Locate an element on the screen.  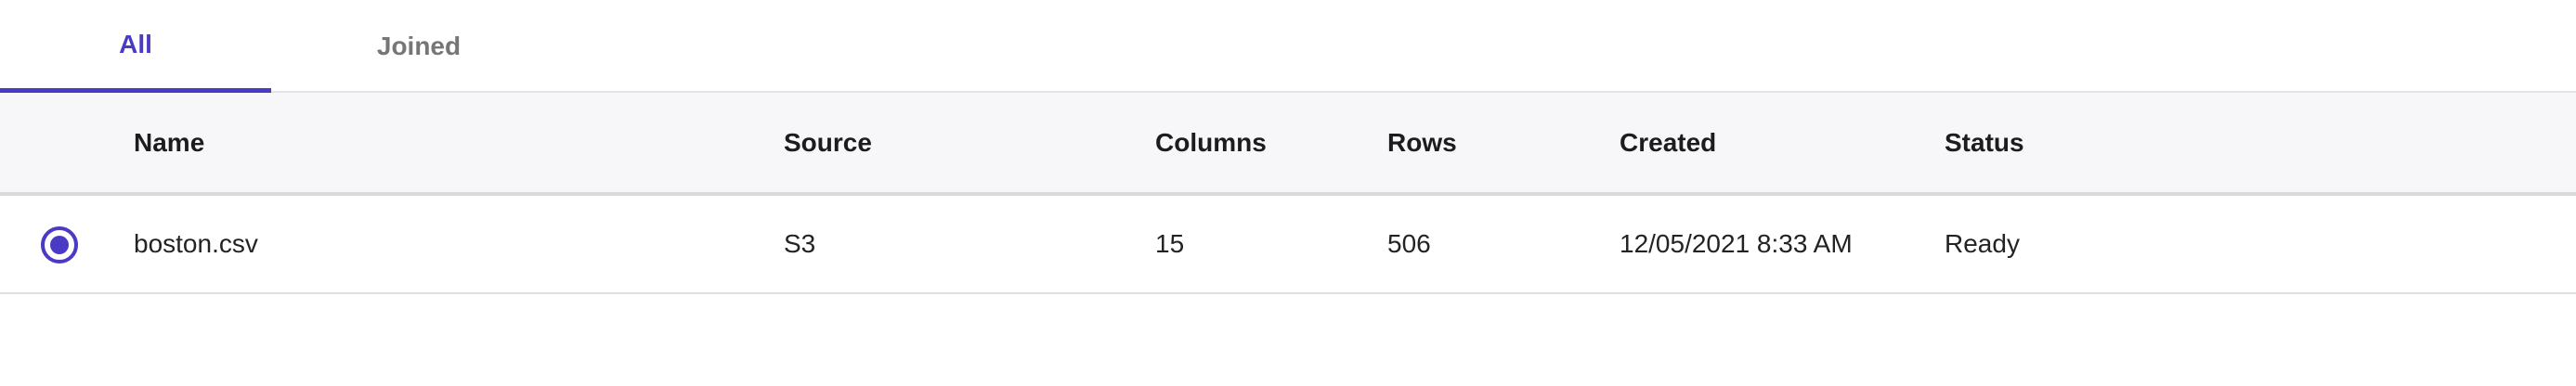
column-header-name: Name is located at coordinates (170, 142).